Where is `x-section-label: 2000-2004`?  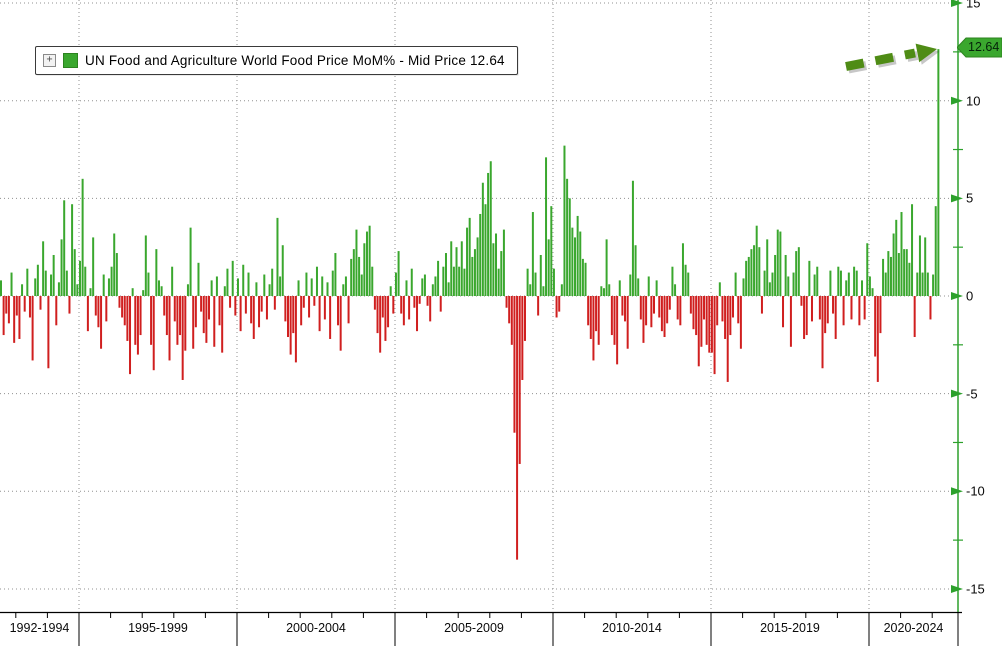
x-section-label: 2000-2004 is located at coordinates (316, 628).